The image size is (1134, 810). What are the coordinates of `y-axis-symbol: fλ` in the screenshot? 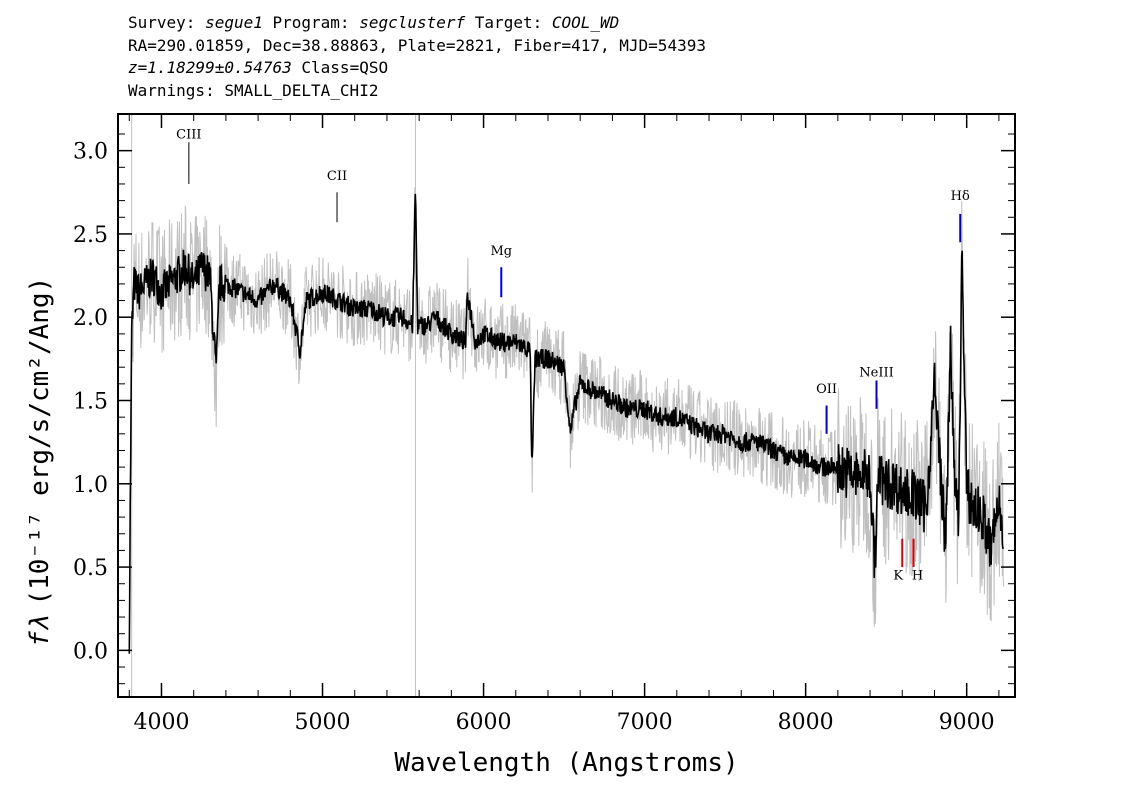 It's located at (40, 631).